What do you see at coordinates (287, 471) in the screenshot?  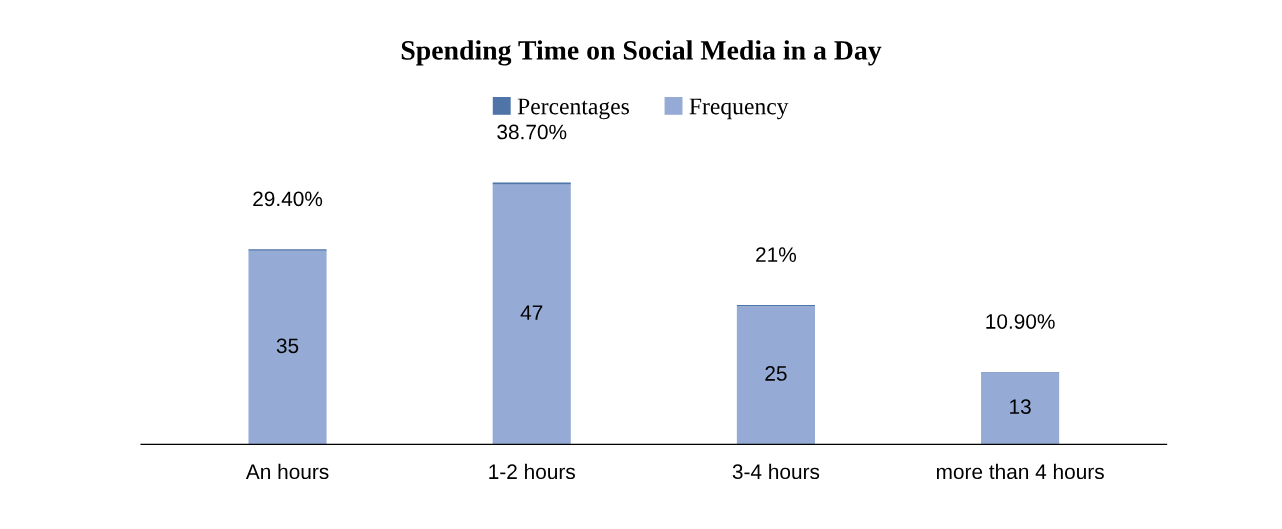 I see `x-tick-label: An hours` at bounding box center [287, 471].